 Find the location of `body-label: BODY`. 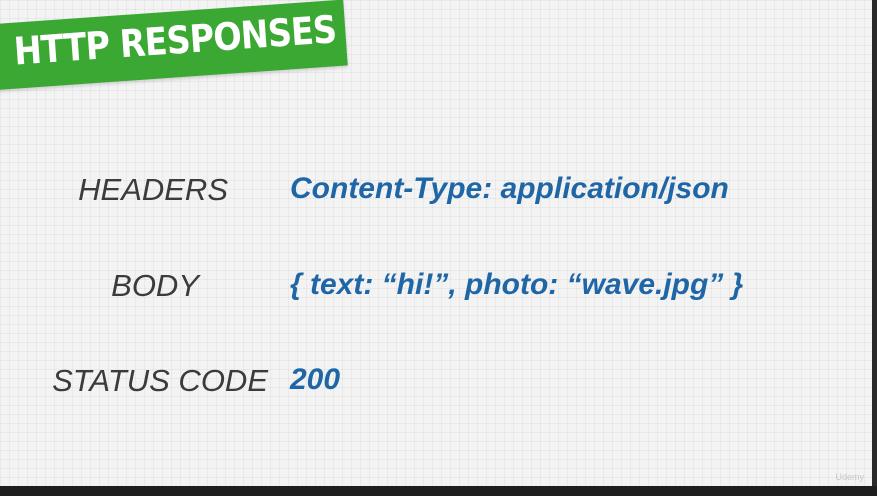

body-label: BODY is located at coordinates (155, 285).